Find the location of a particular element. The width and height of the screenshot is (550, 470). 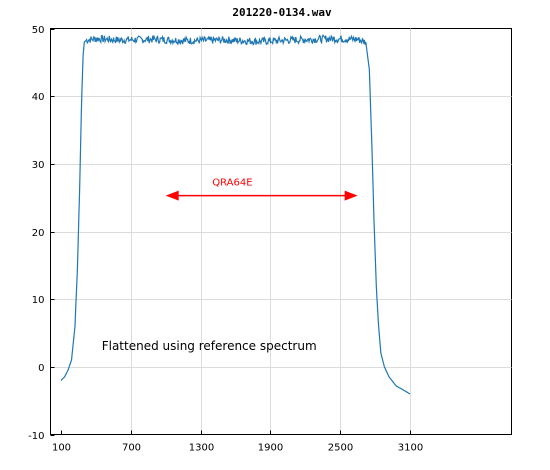

y-tick-label: -10 is located at coordinates (36, 436).